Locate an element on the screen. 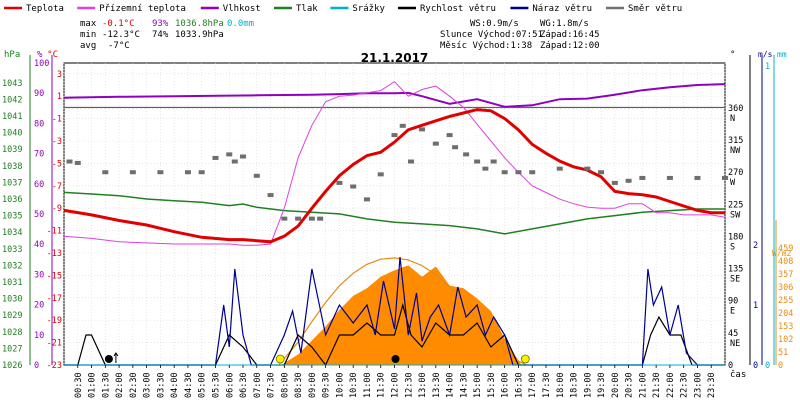  info-sunrise: Slunce Východ:07:51 is located at coordinates (491, 35).